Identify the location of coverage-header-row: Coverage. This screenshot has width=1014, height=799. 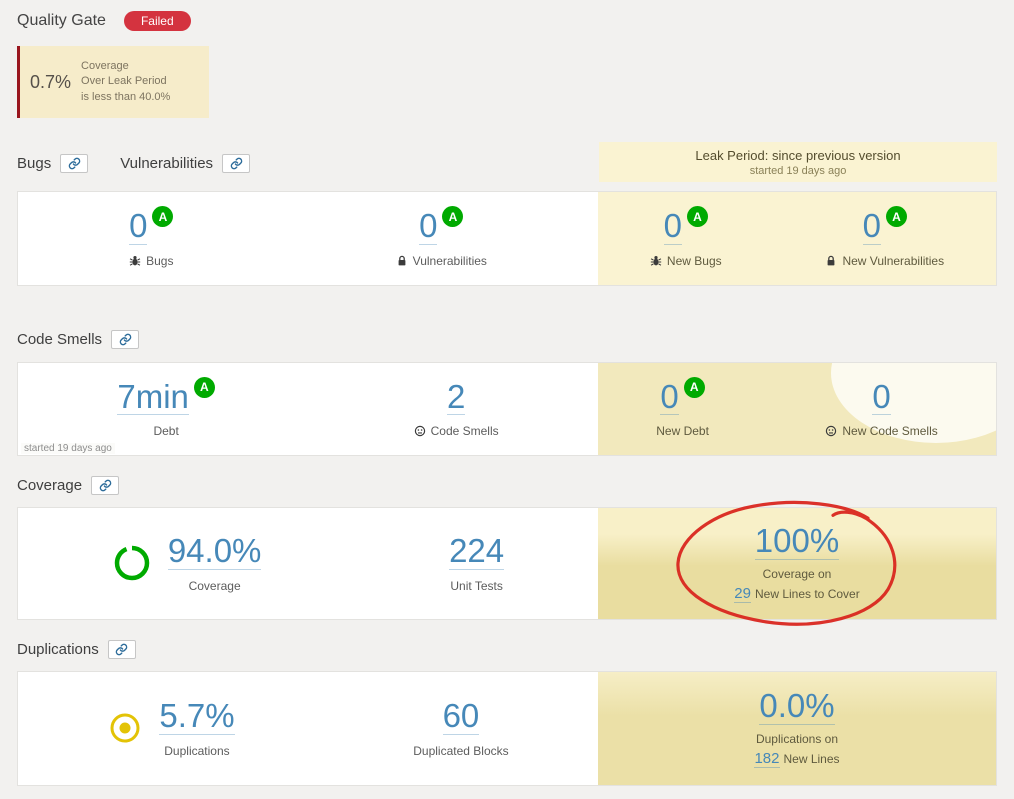
(507, 485).